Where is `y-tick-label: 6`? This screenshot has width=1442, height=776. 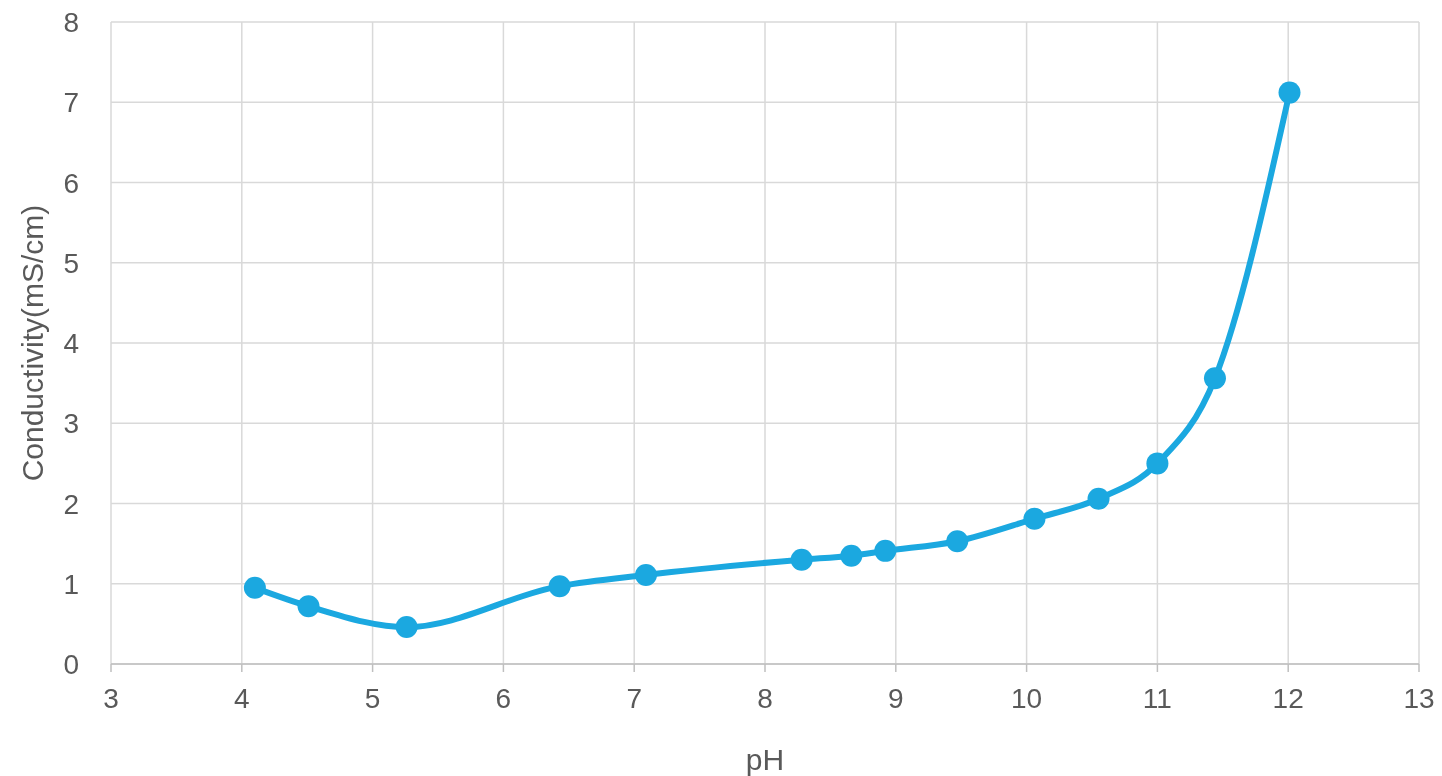 y-tick-label: 6 is located at coordinates (71, 183).